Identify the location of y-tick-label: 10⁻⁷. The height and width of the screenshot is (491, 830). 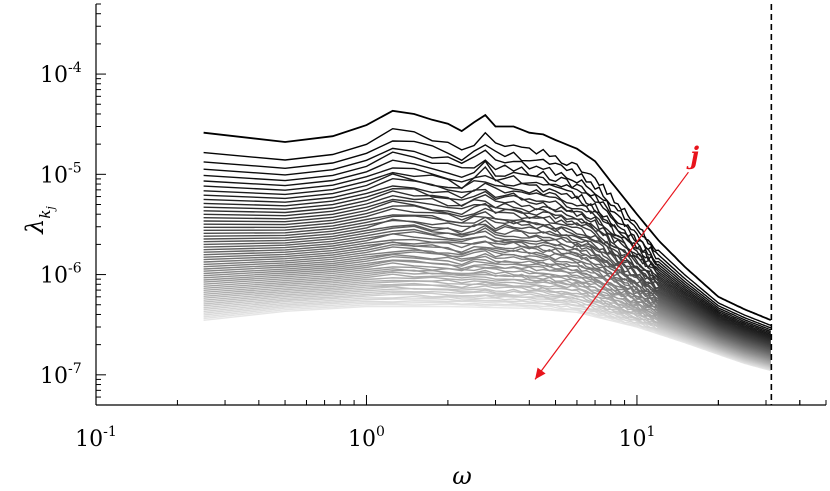
(61, 375).